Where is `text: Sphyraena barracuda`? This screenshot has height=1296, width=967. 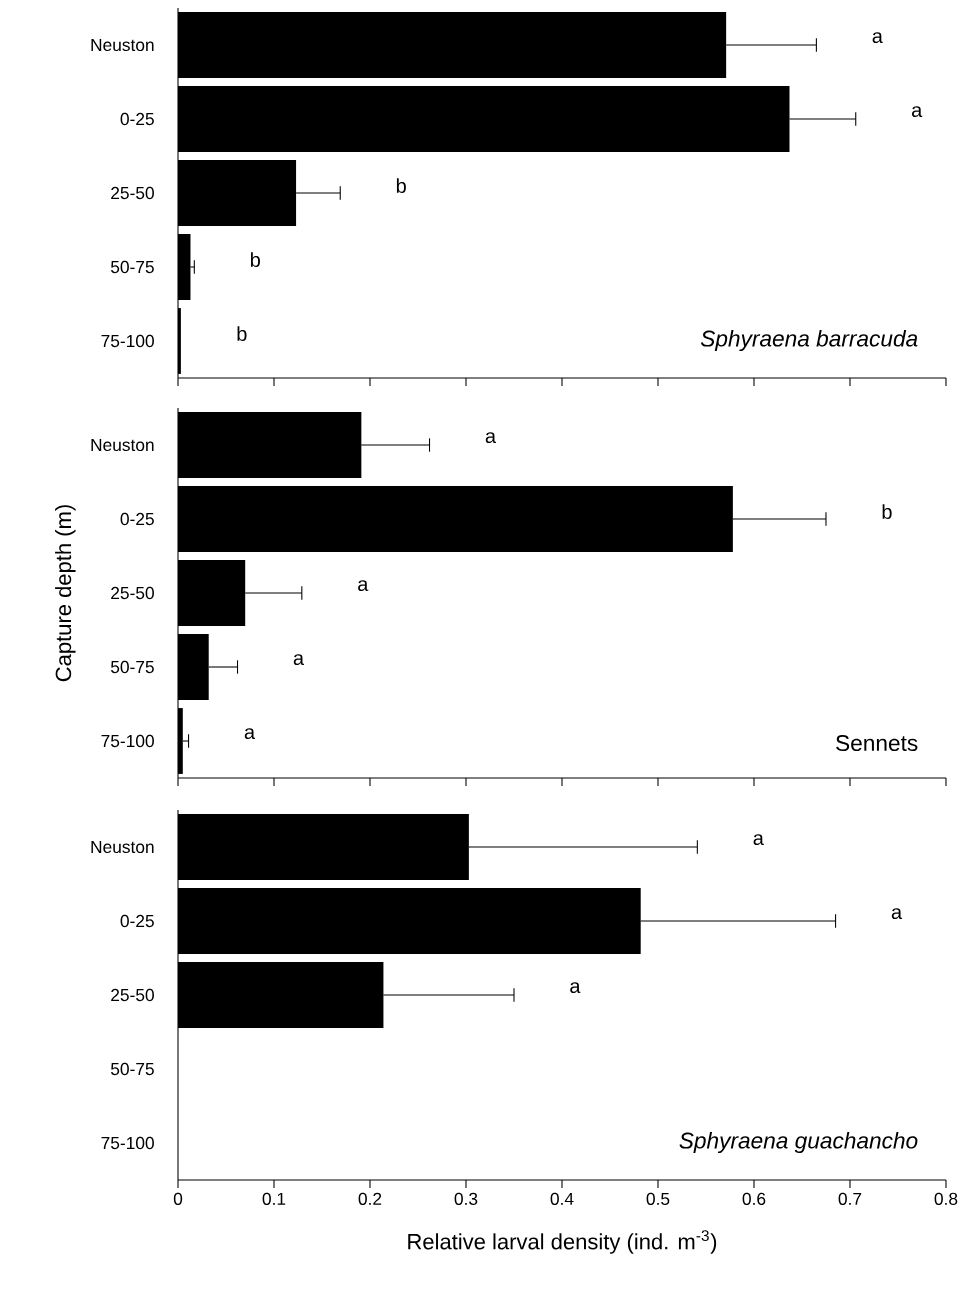 text: Sphyraena barracuda is located at coordinates (809, 340).